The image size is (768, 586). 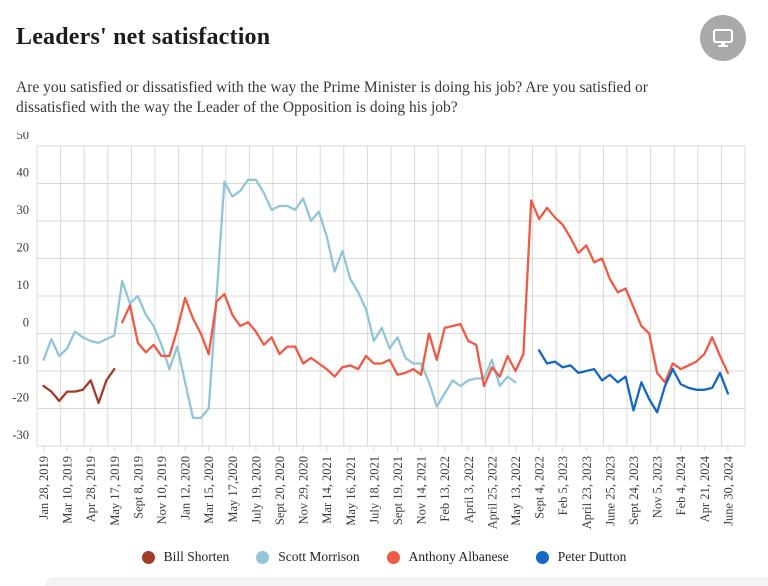 I want to click on x-tick-label: Sept 4, 2022, so click(x=540, y=487).